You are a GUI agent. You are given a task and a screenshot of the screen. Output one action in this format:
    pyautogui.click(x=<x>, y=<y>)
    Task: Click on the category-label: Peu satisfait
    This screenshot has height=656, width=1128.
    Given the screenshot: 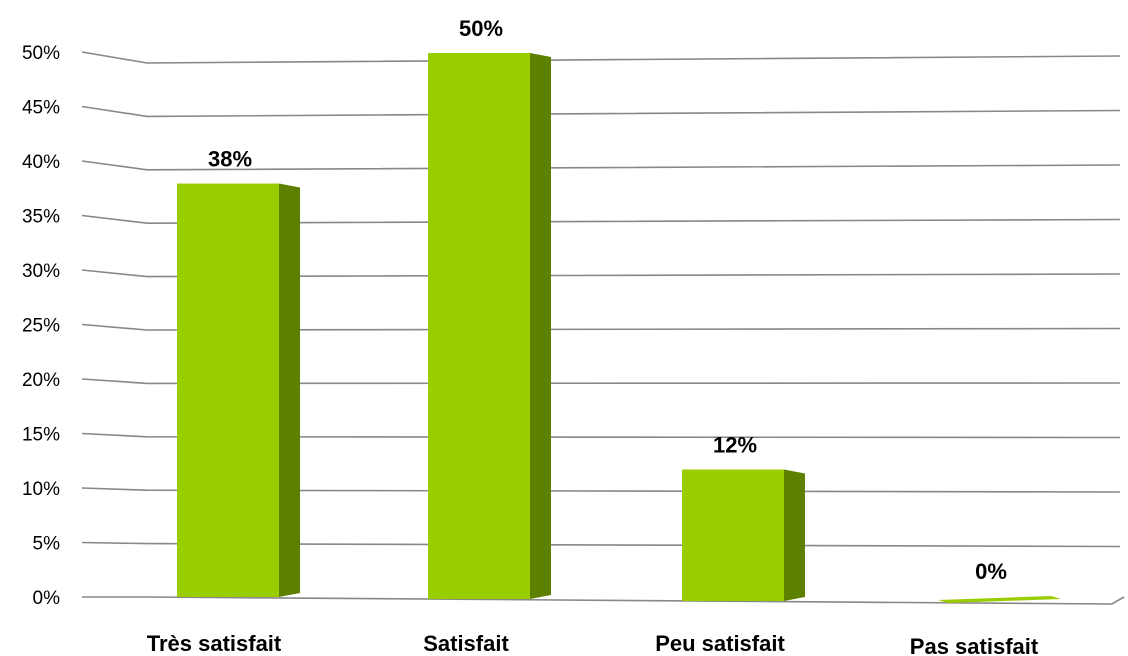 What is the action you would take?
    pyautogui.click(x=720, y=643)
    